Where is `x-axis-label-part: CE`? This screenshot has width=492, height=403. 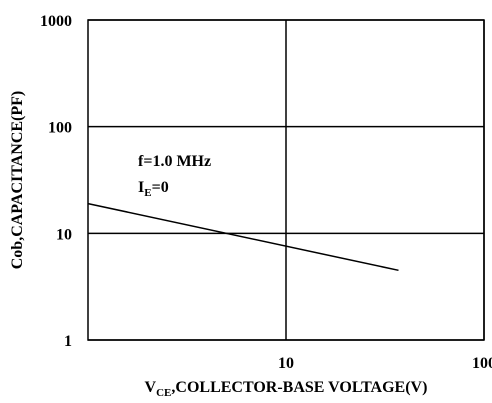
x-axis-label-part: CE is located at coordinates (163, 393).